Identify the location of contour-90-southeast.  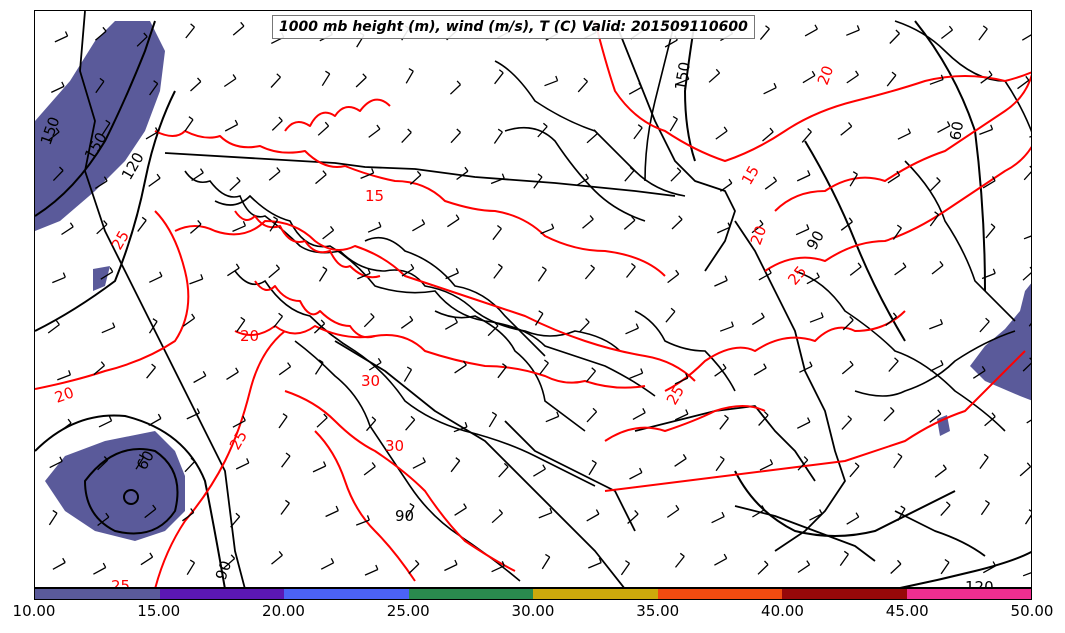
(845, 503).